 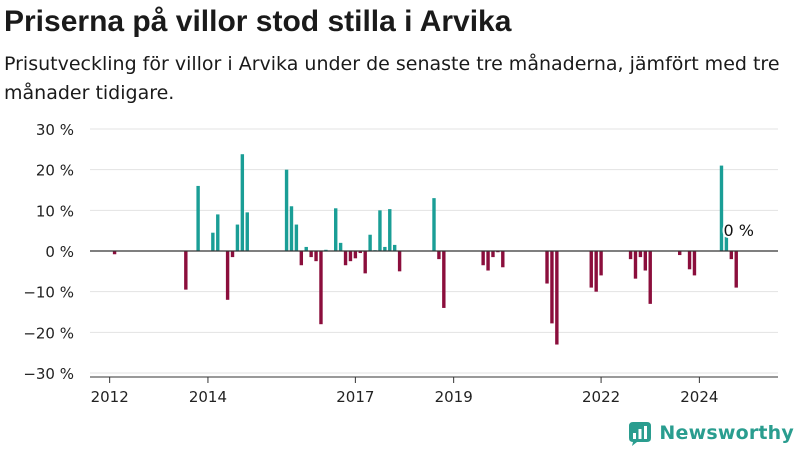 What do you see at coordinates (699, 397) in the screenshot?
I see `x-tick-label: 2024` at bounding box center [699, 397].